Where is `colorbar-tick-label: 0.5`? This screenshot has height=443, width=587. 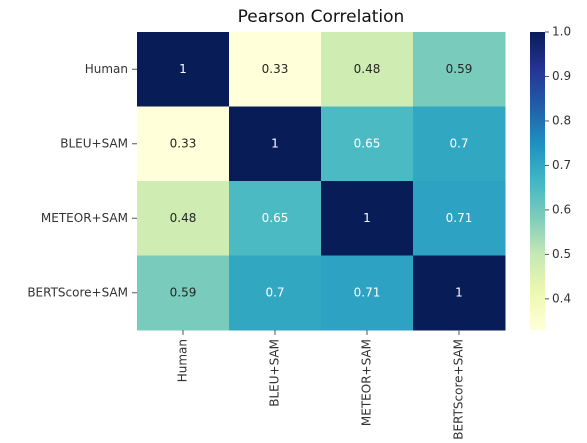
colorbar-tick-label: 0.5 is located at coordinates (561, 254).